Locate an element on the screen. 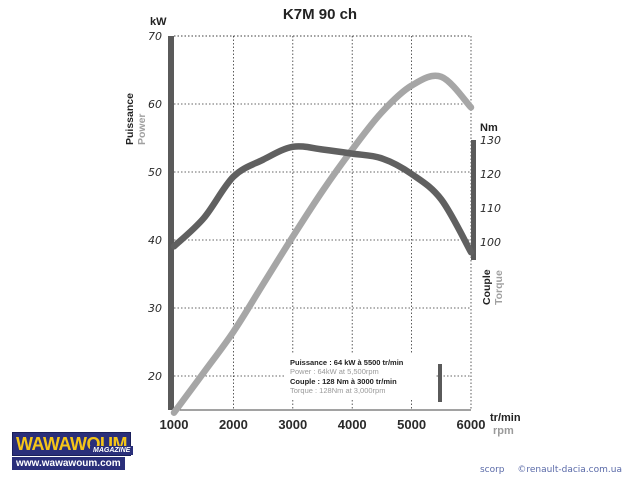 The height and width of the screenshot is (480, 640). right-tick-label: 130 is located at coordinates (490, 140).